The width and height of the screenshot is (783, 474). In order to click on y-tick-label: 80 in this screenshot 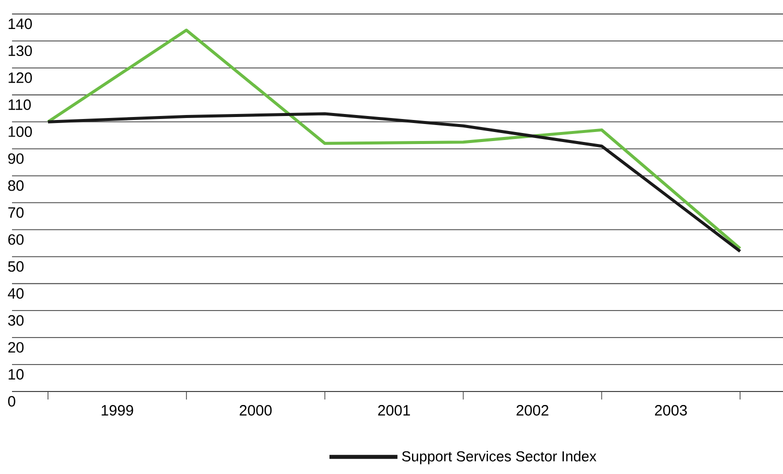, I will do `click(16, 185)`.